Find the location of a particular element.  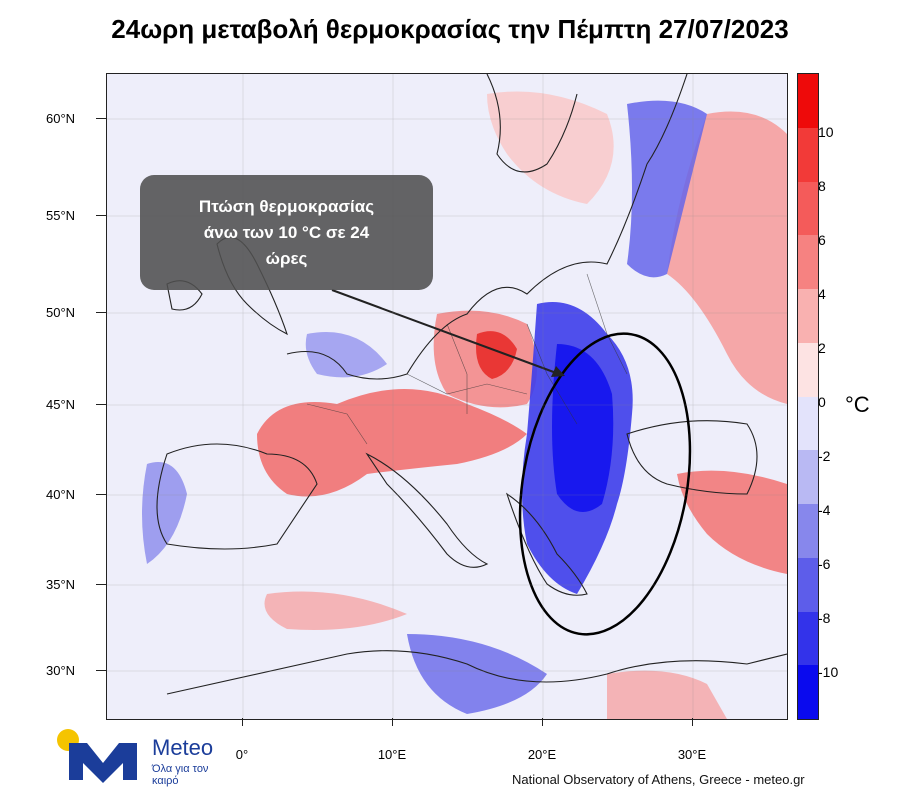

cool-region-ukraine is located at coordinates (667, 189).